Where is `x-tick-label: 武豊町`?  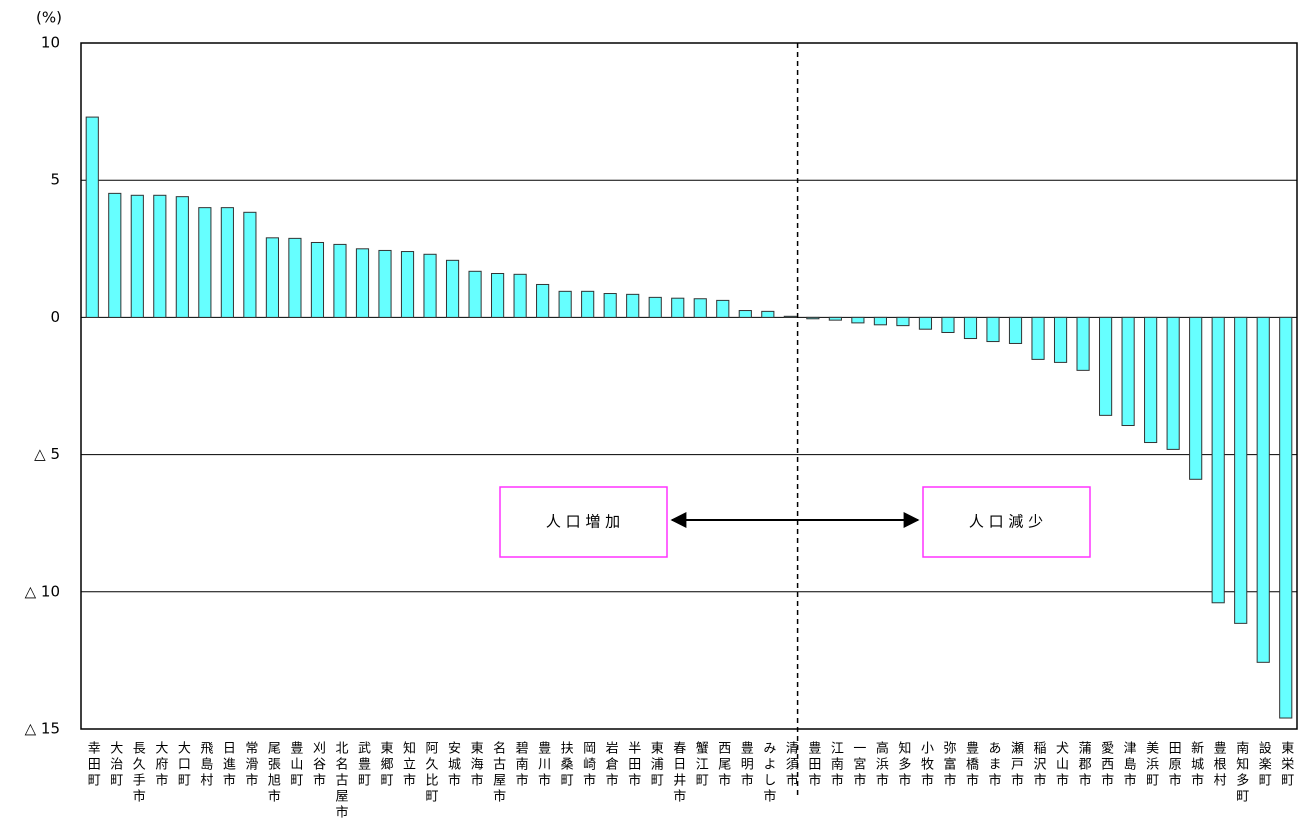 x-tick-label: 武豊町 is located at coordinates (363, 765).